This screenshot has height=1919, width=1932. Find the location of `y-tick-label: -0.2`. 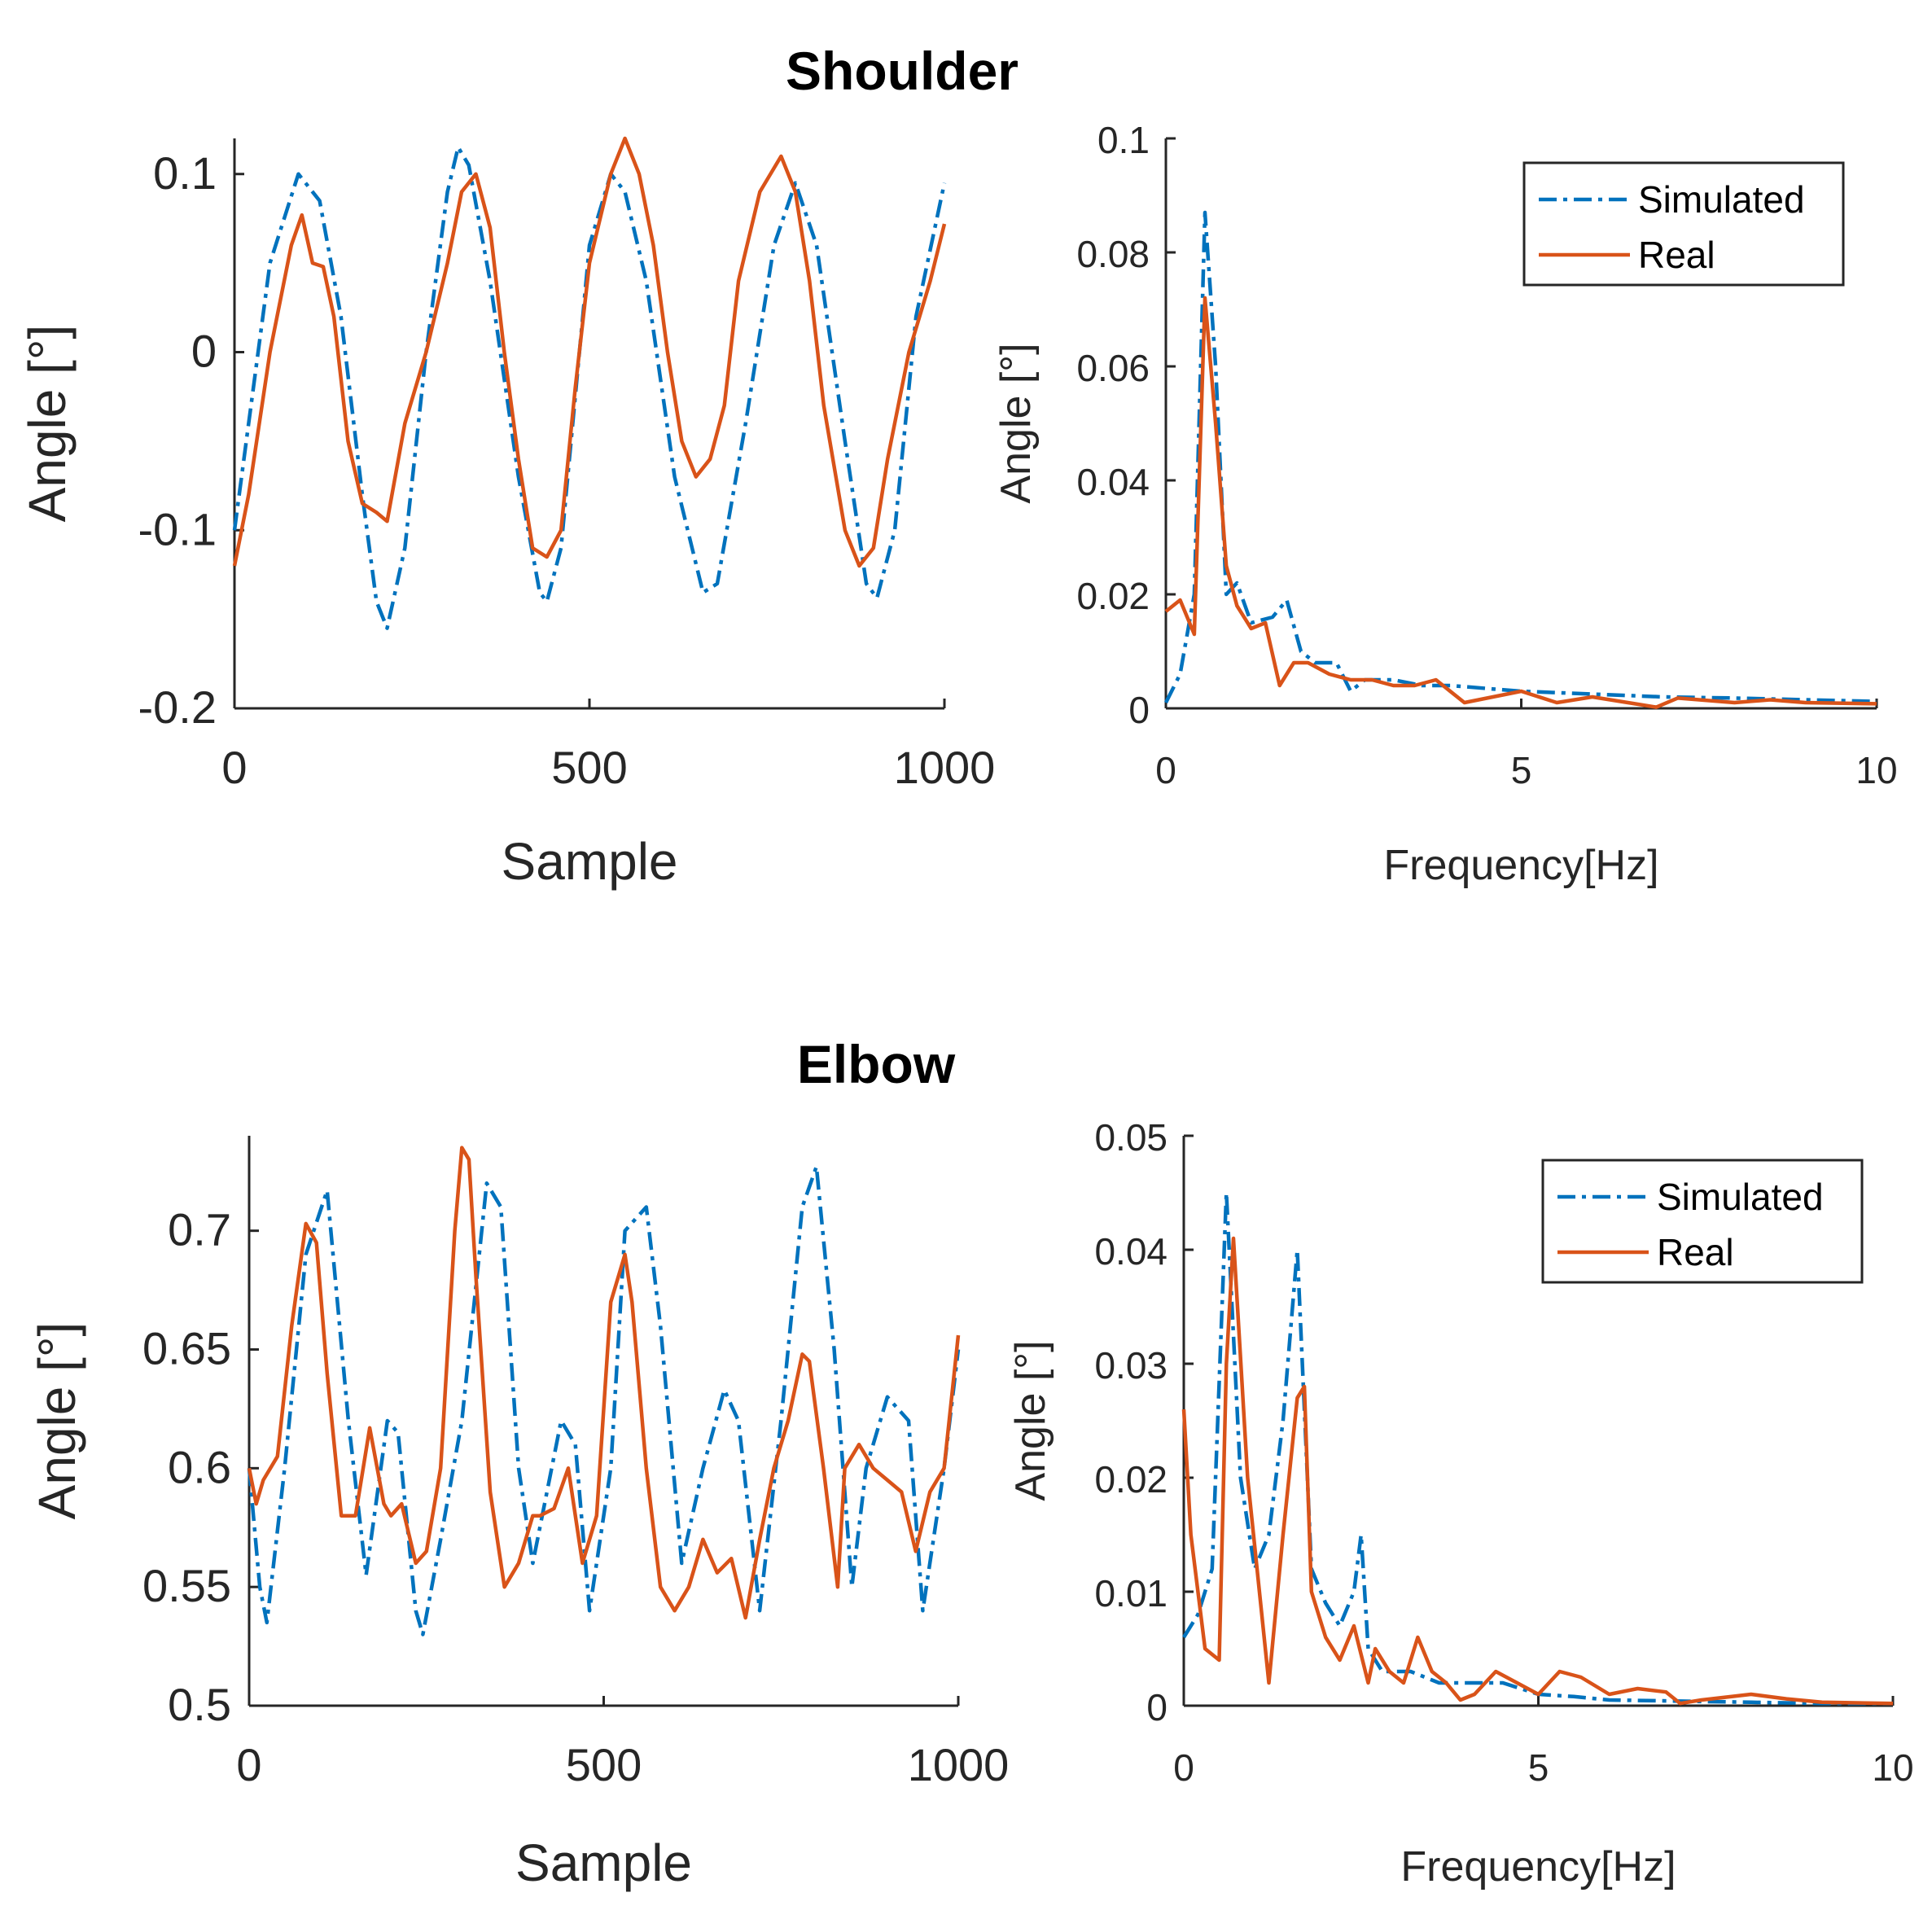

y-tick-label: -0.2 is located at coordinates (177, 707).